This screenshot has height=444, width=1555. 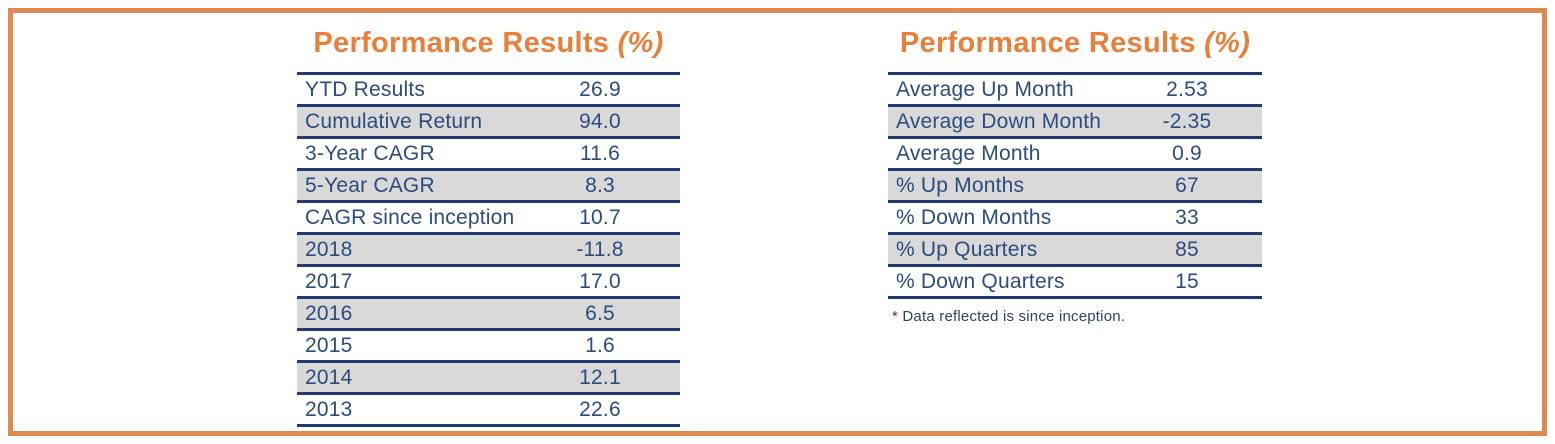 I want to click on row-value: 10.7, so click(x=600, y=217).